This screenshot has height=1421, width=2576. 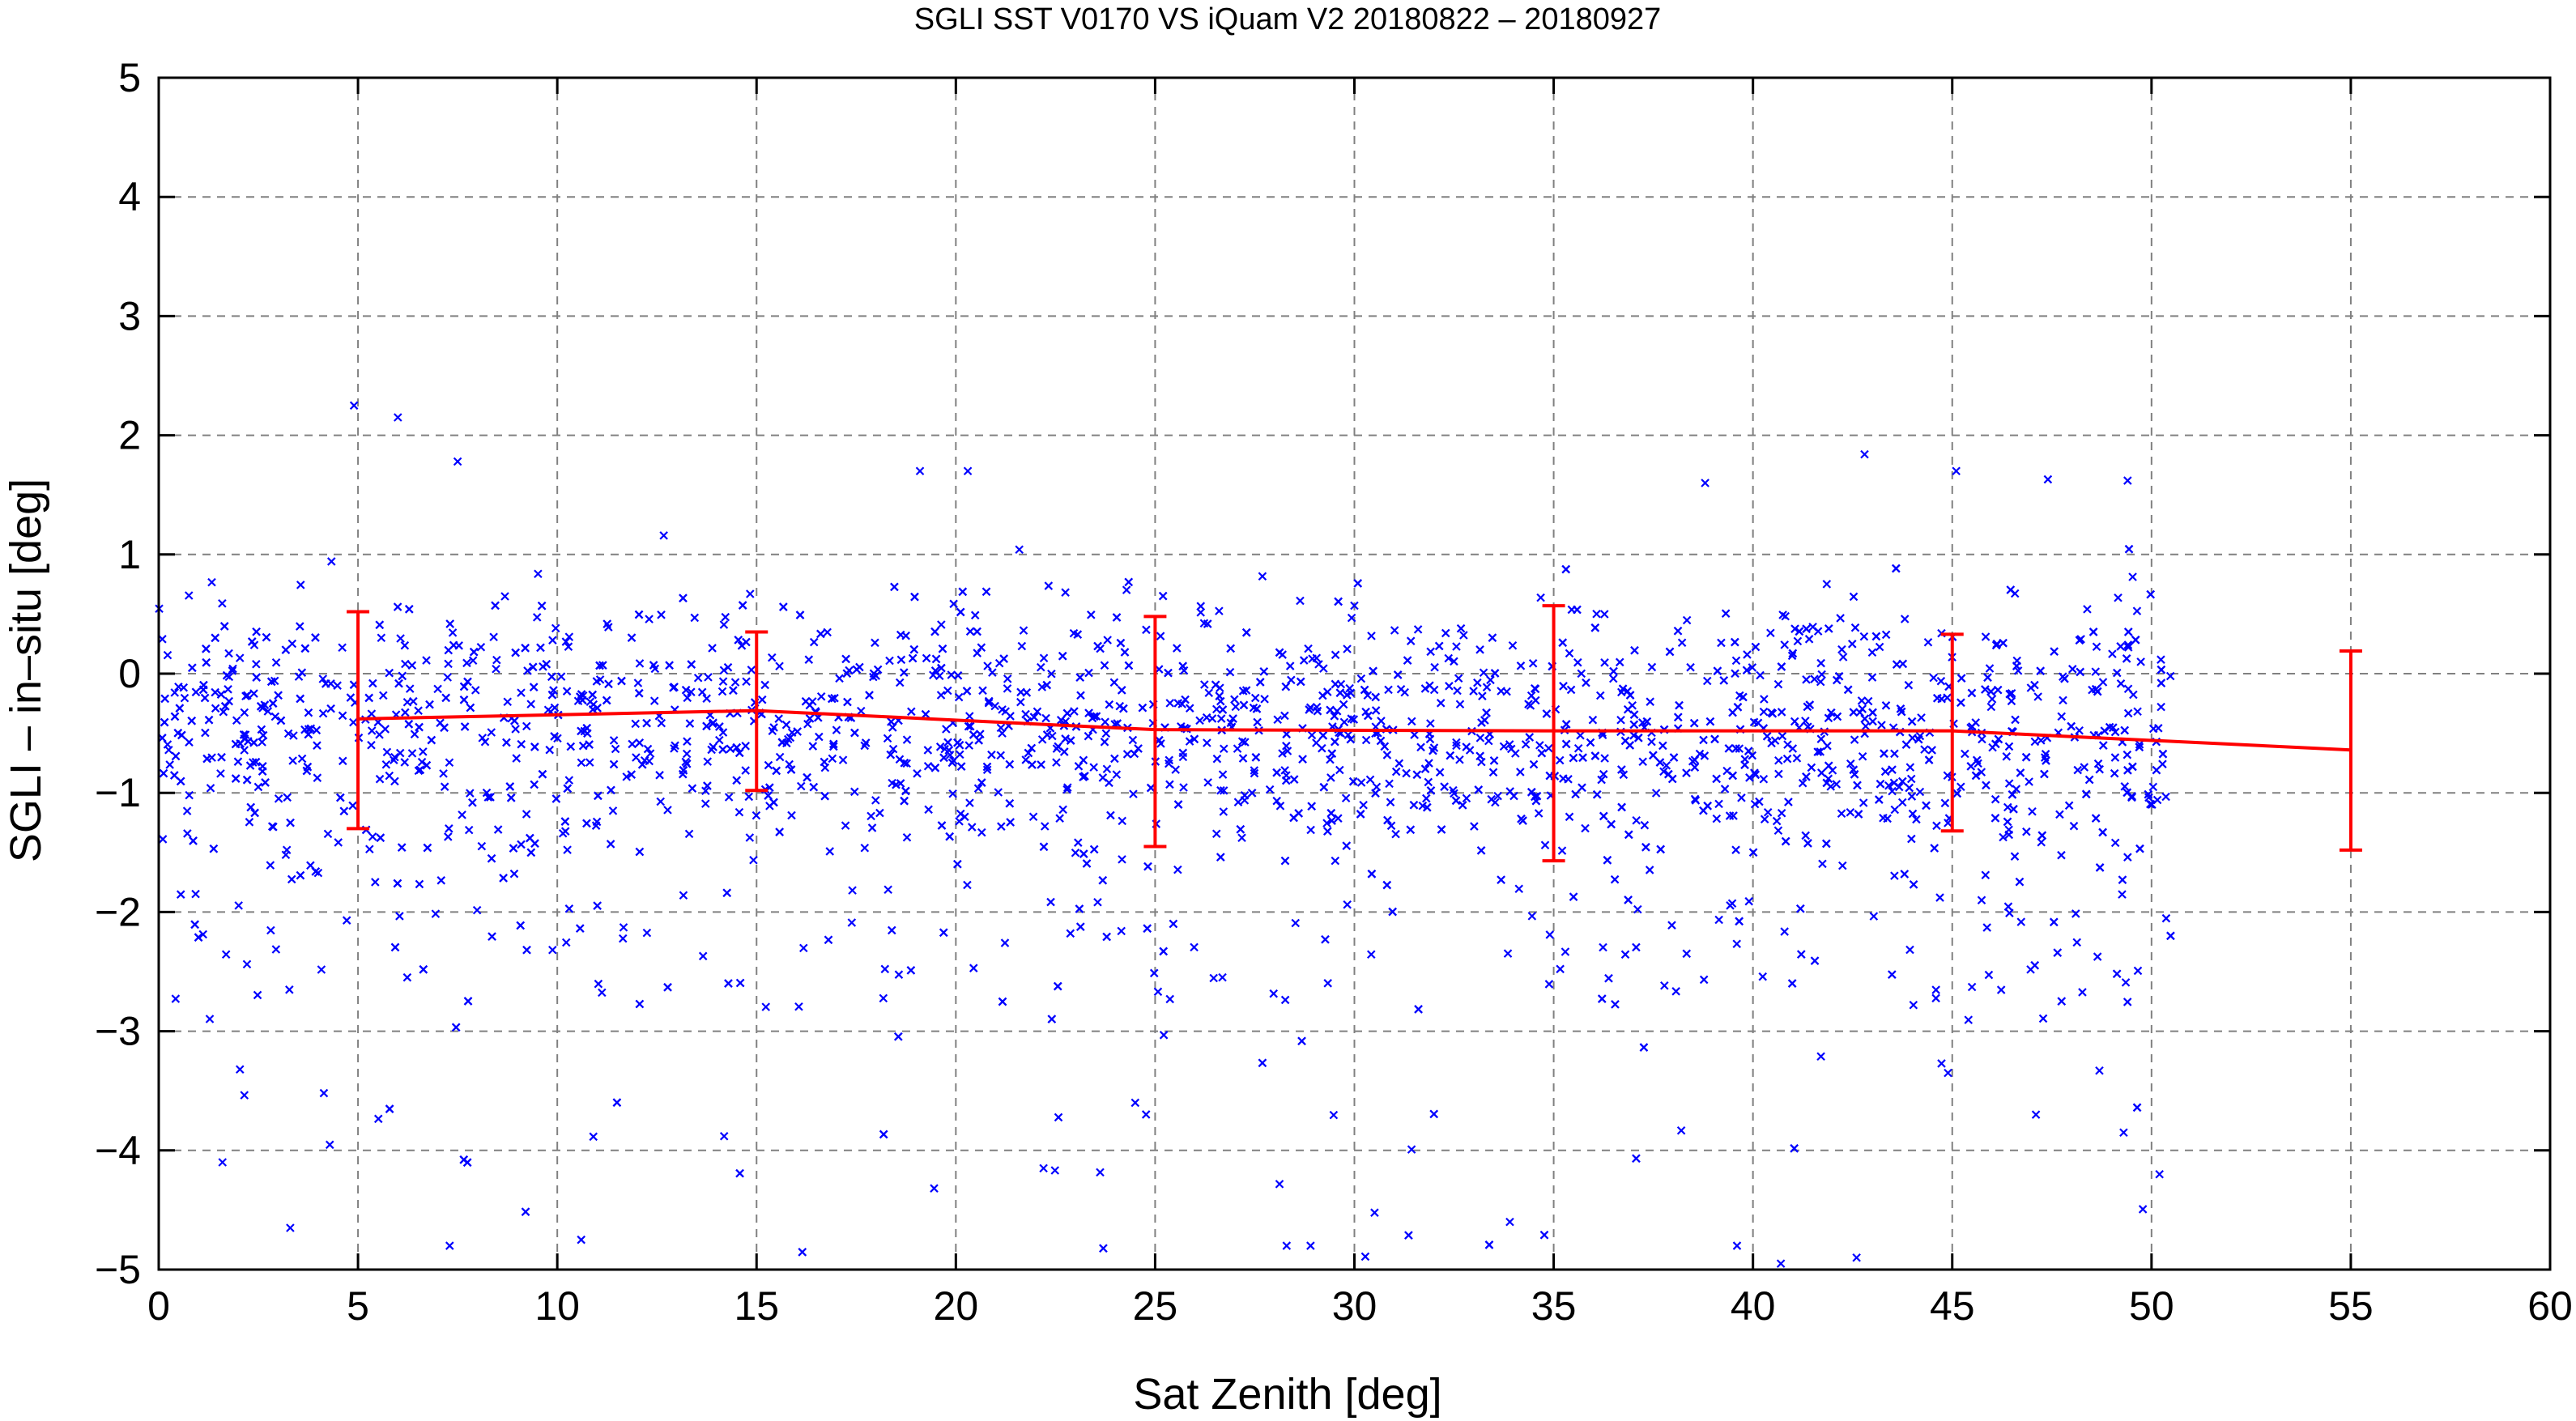 I want to click on x-tick-label: 40, so click(x=1753, y=1306).